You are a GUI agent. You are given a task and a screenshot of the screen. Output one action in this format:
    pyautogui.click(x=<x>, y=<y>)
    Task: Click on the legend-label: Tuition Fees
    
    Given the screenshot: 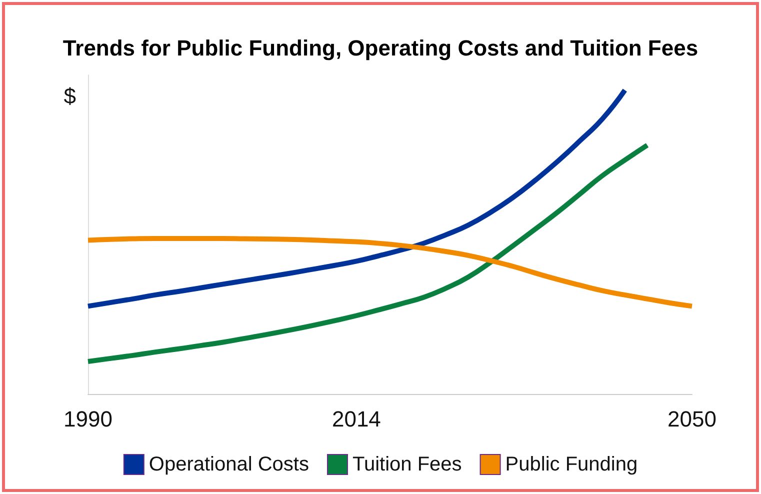 What is the action you would take?
    pyautogui.click(x=407, y=465)
    